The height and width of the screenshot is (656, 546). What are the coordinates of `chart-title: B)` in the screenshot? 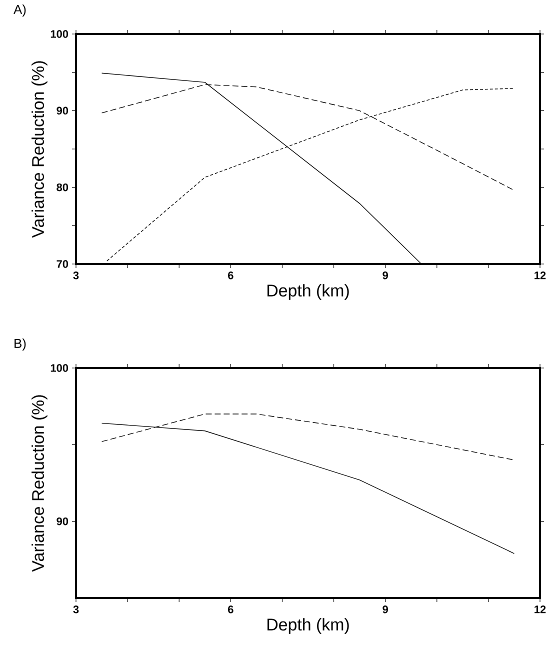 It's located at (20, 344).